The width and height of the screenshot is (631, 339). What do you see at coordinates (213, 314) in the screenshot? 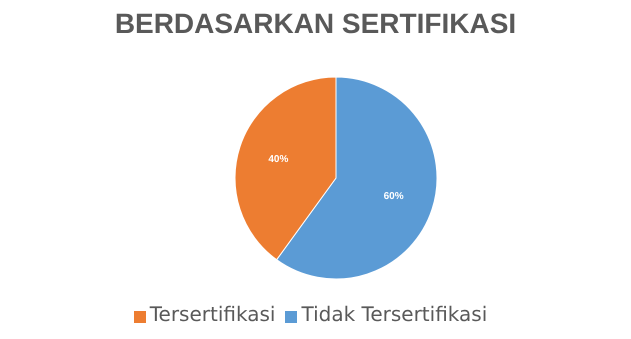
I see `legend-label: Tersertifikasi` at bounding box center [213, 314].